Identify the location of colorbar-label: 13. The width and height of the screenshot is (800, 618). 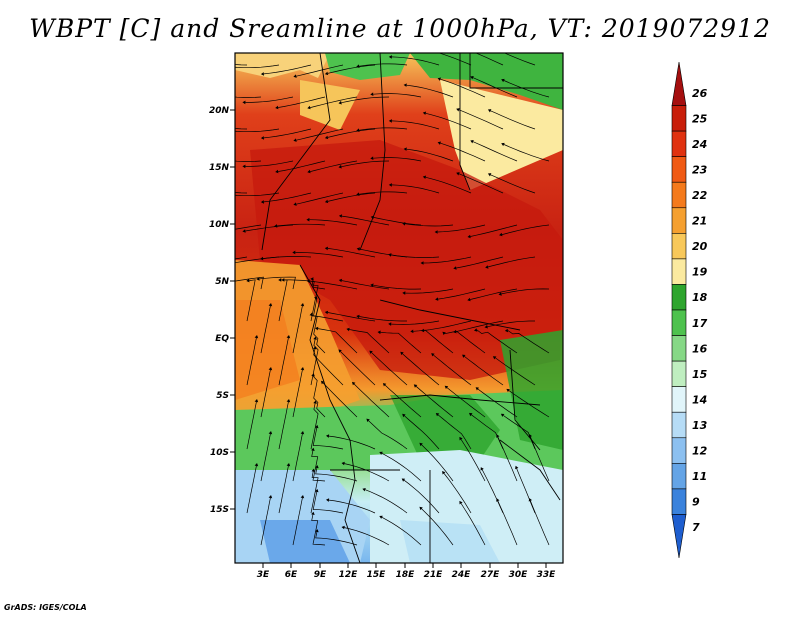
(700, 425).